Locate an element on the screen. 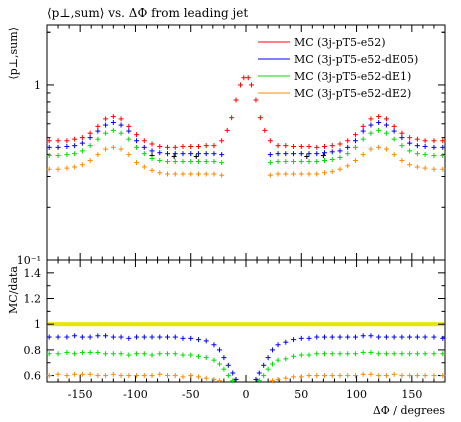 This screenshot has width=461, height=422. x-tick-label-0: 0 is located at coordinates (246, 394).